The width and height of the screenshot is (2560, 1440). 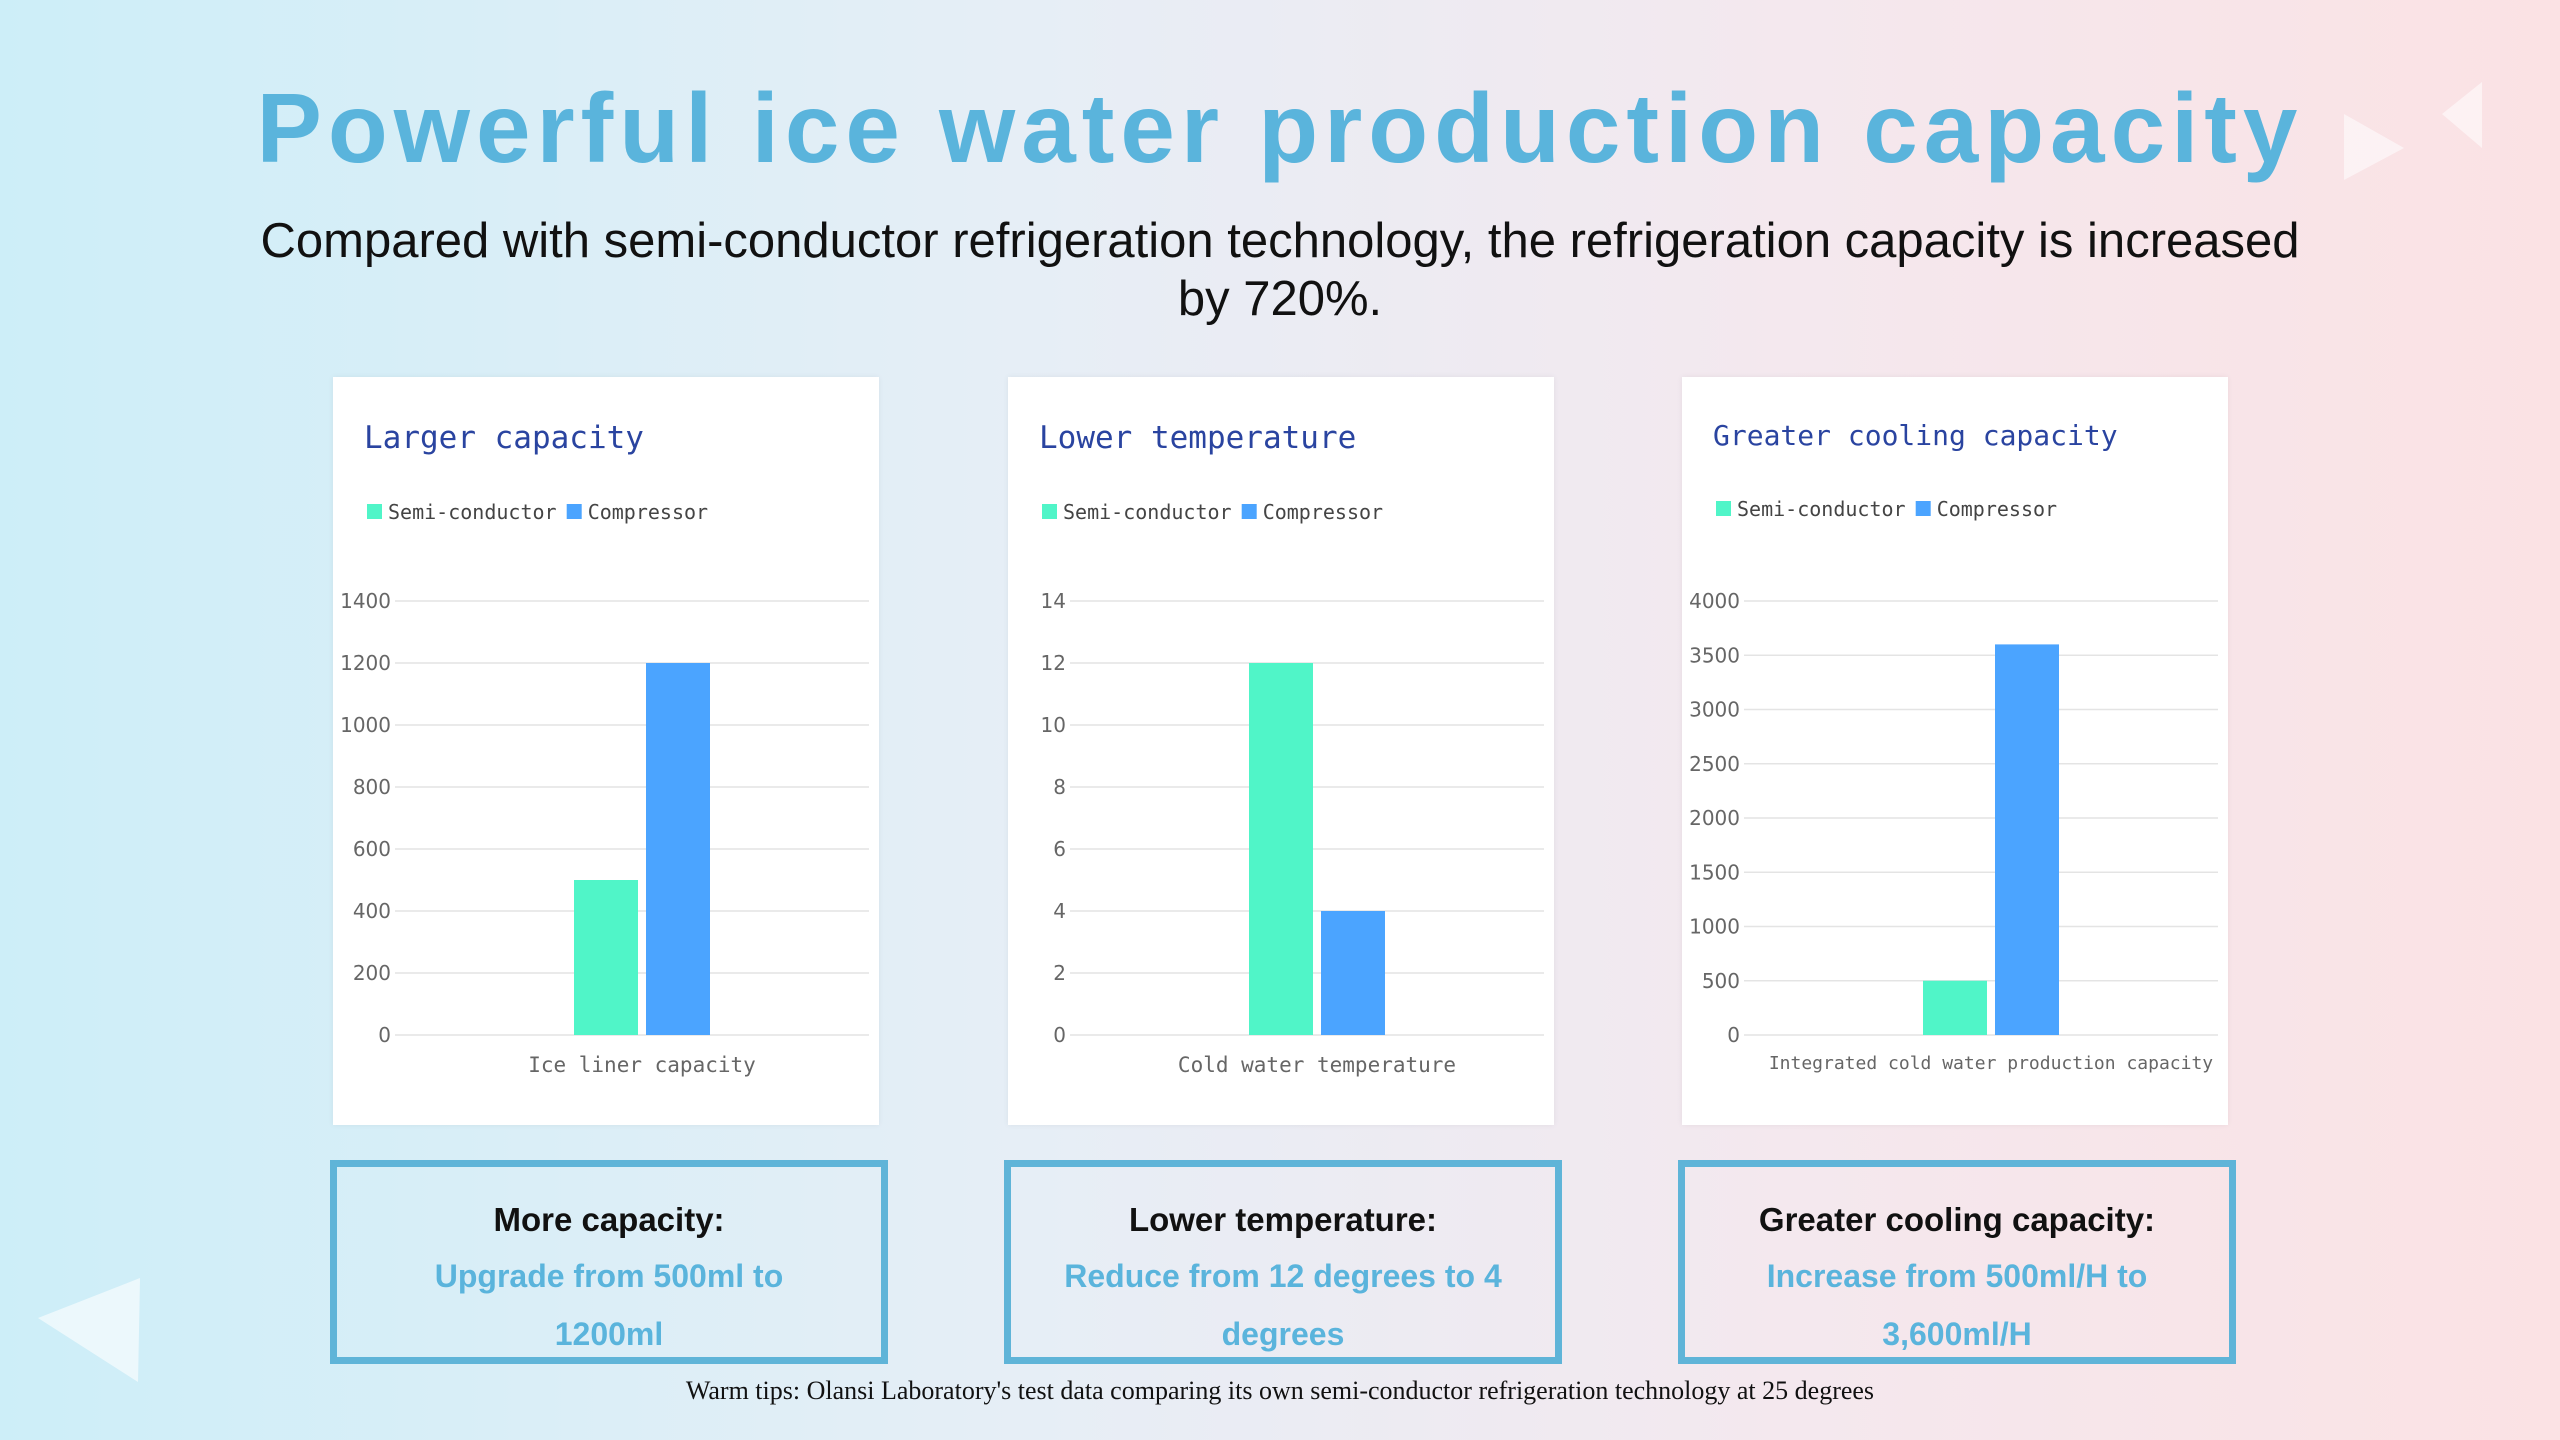 I want to click on y-tick-label: 8, so click(x=1059, y=787).